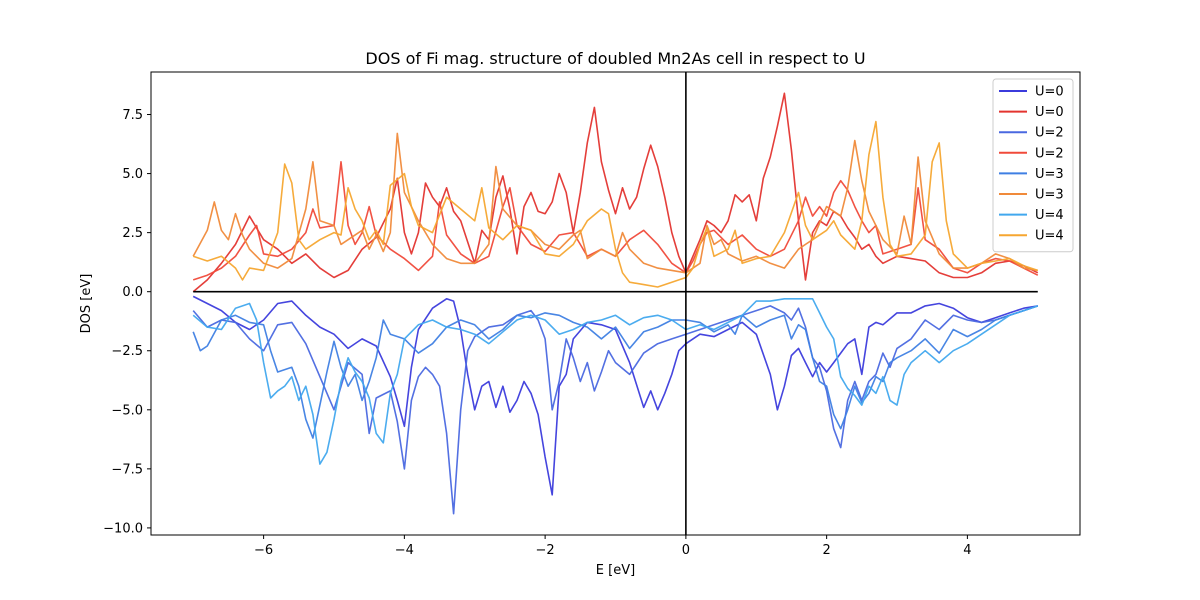 Image resolution: width=1200 pixels, height=600 pixels. What do you see at coordinates (826, 550) in the screenshot?
I see `x-tick-label: 2` at bounding box center [826, 550].